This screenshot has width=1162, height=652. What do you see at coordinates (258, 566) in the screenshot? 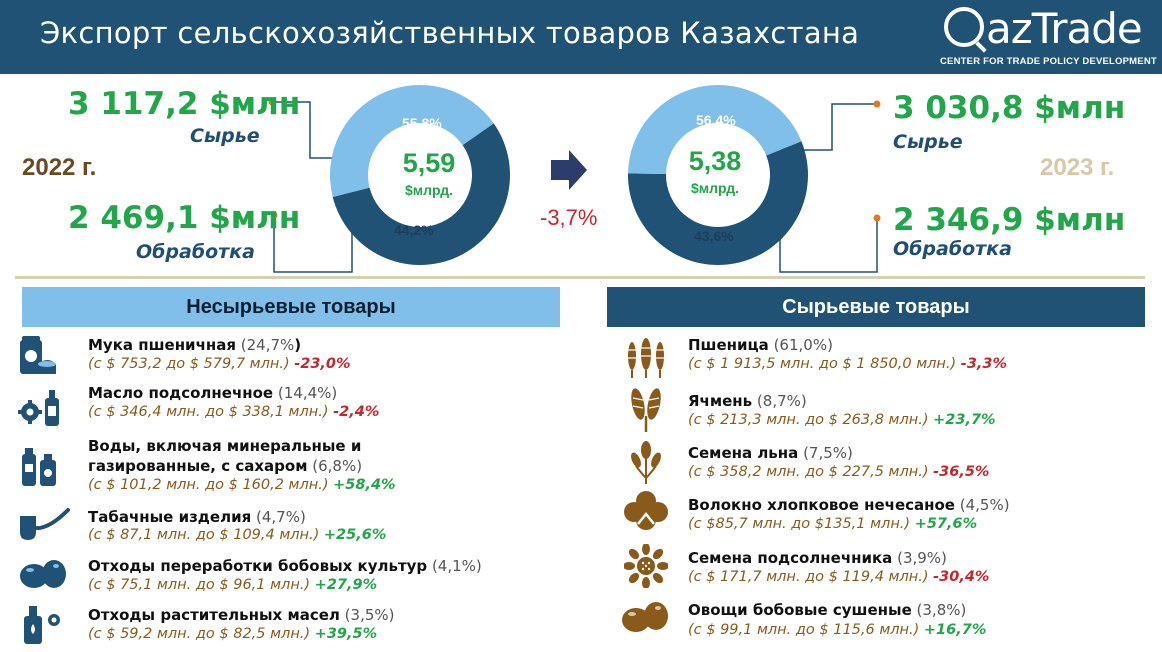
I see `item-name: Отходы переработки бобовых культур` at bounding box center [258, 566].